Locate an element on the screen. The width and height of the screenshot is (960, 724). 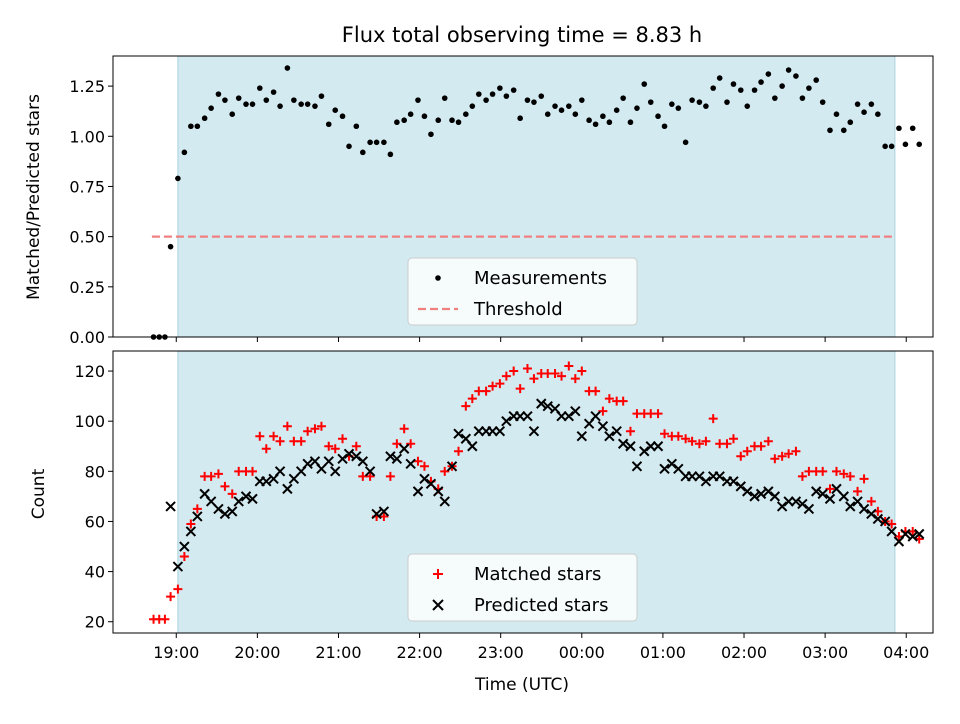
x-tick-label: 20:00 is located at coordinates (257, 652).